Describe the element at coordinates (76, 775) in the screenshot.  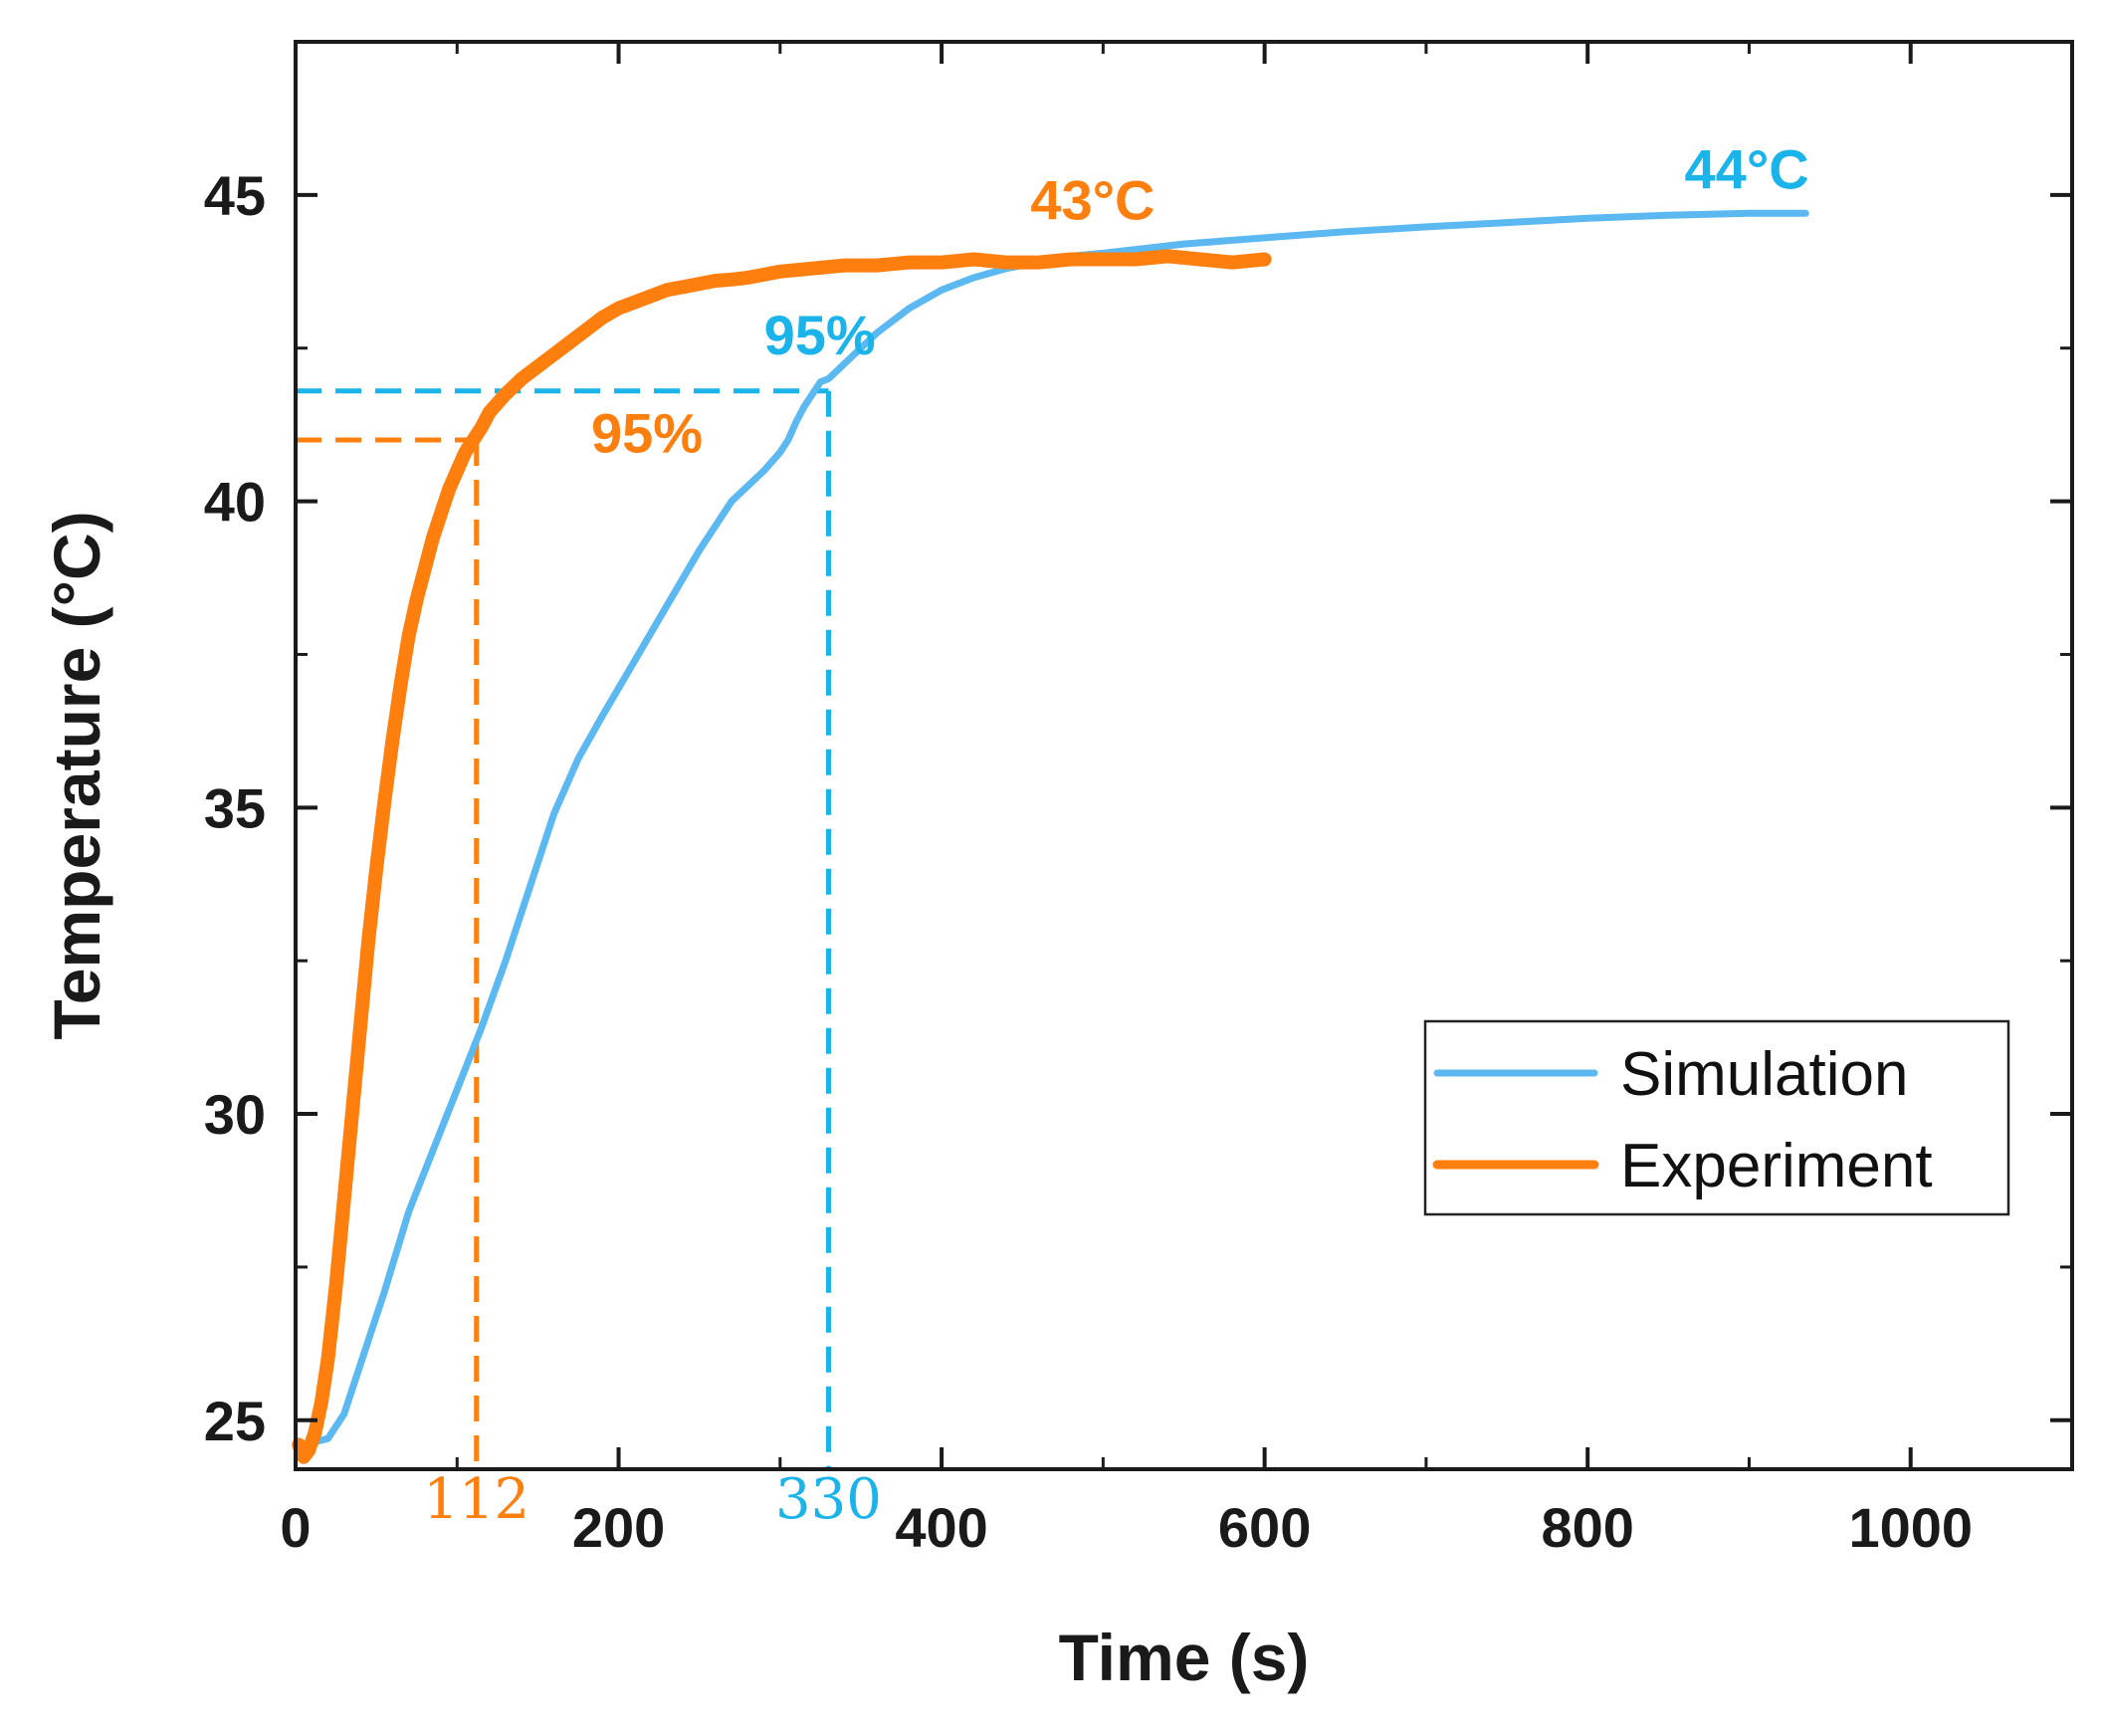
I see `y-axis-title: Temperature (°C)` at that location.